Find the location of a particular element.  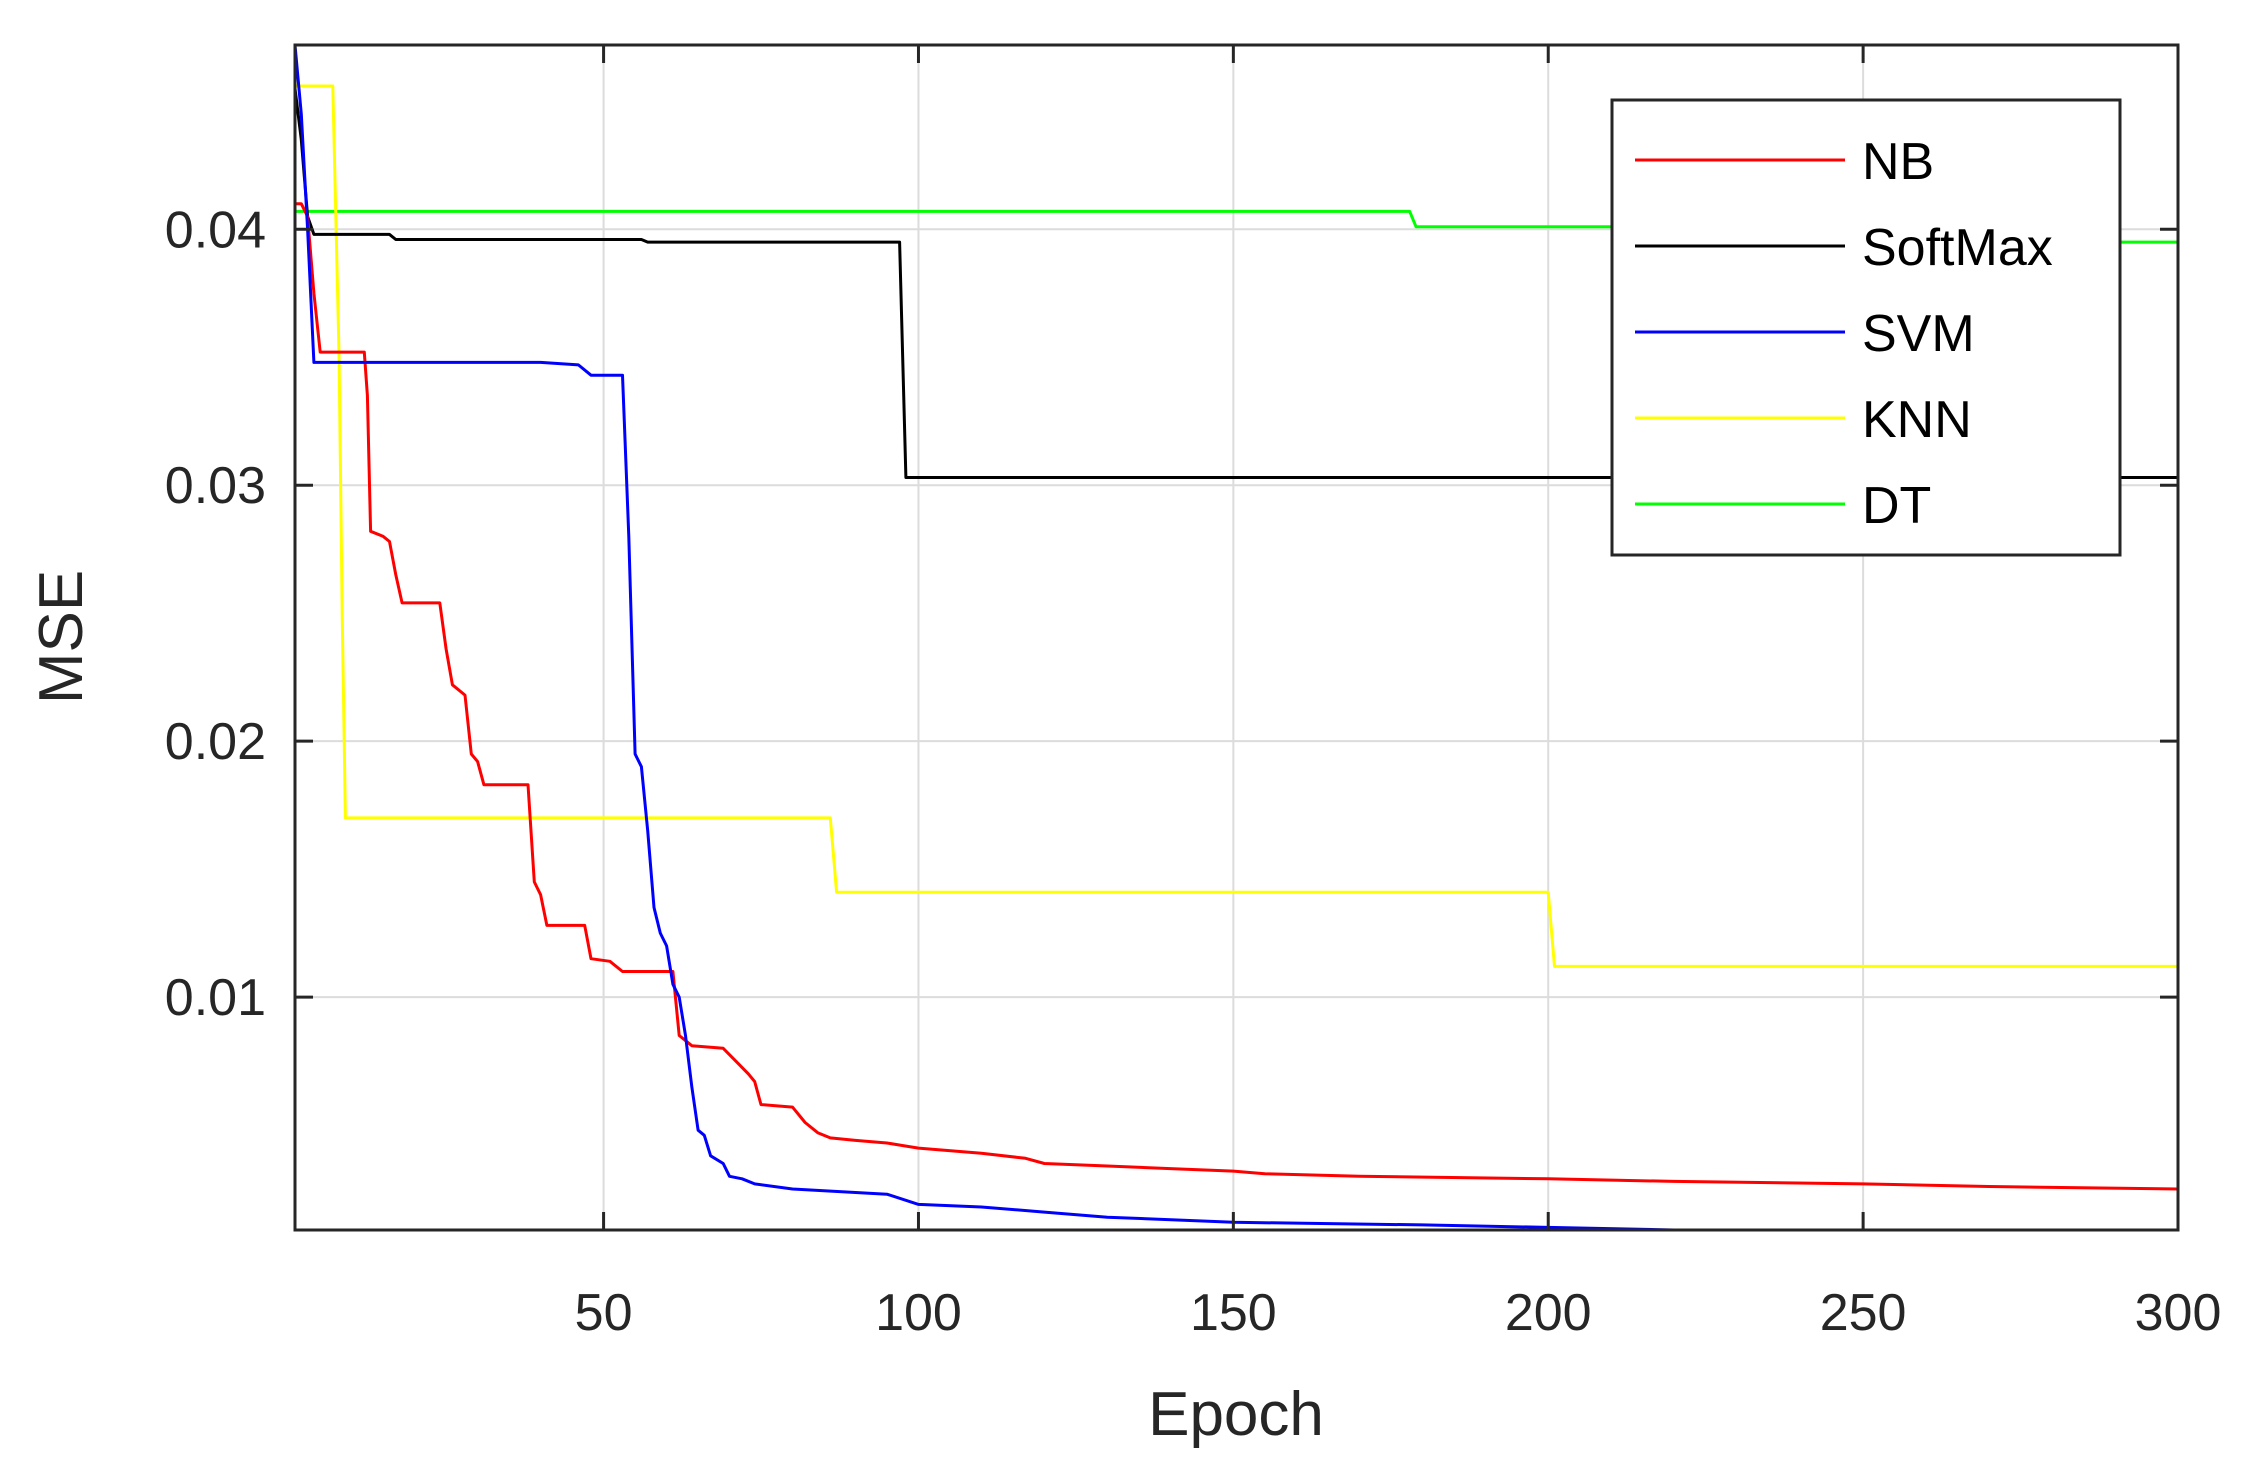

legend-label-softmax: SoftMax is located at coordinates (1957, 248).